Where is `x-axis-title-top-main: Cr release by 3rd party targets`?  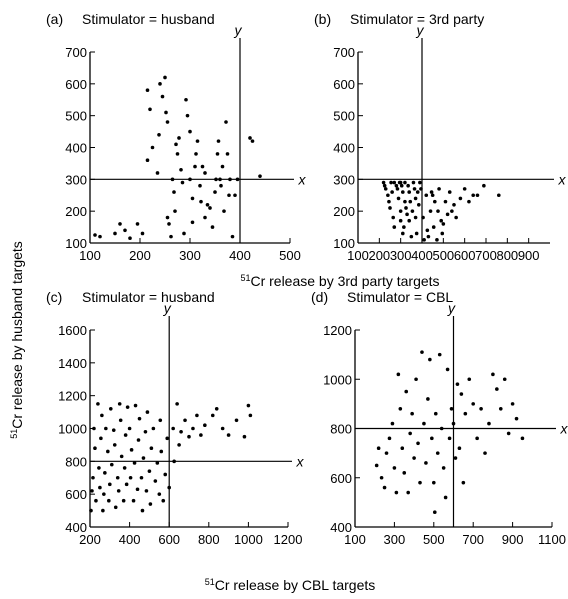 x-axis-title-top-main: Cr release by 3rd party targets is located at coordinates (344, 281).